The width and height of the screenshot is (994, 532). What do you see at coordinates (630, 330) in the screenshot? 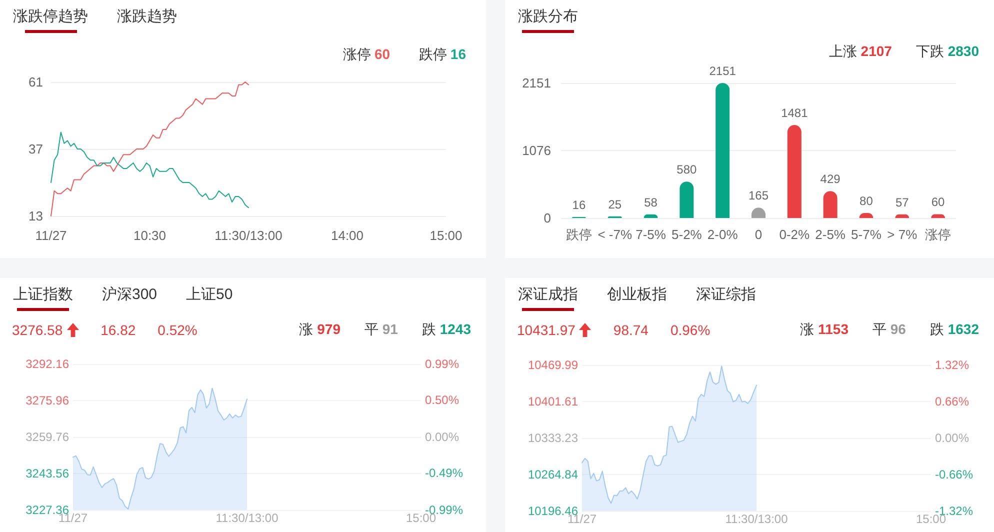
I see `text: 98.74` at bounding box center [630, 330].